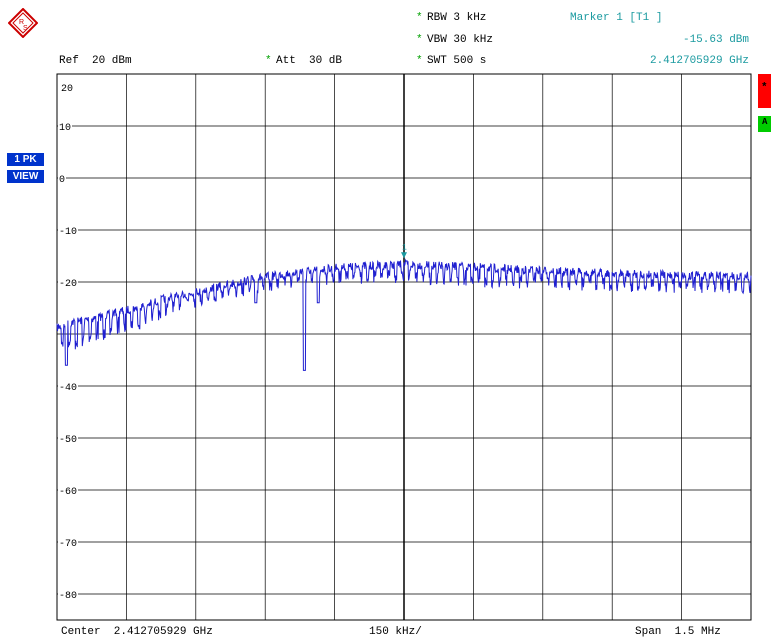 The image size is (771, 644). What do you see at coordinates (25, 28) in the screenshot?
I see `svg-text: S` at bounding box center [25, 28].